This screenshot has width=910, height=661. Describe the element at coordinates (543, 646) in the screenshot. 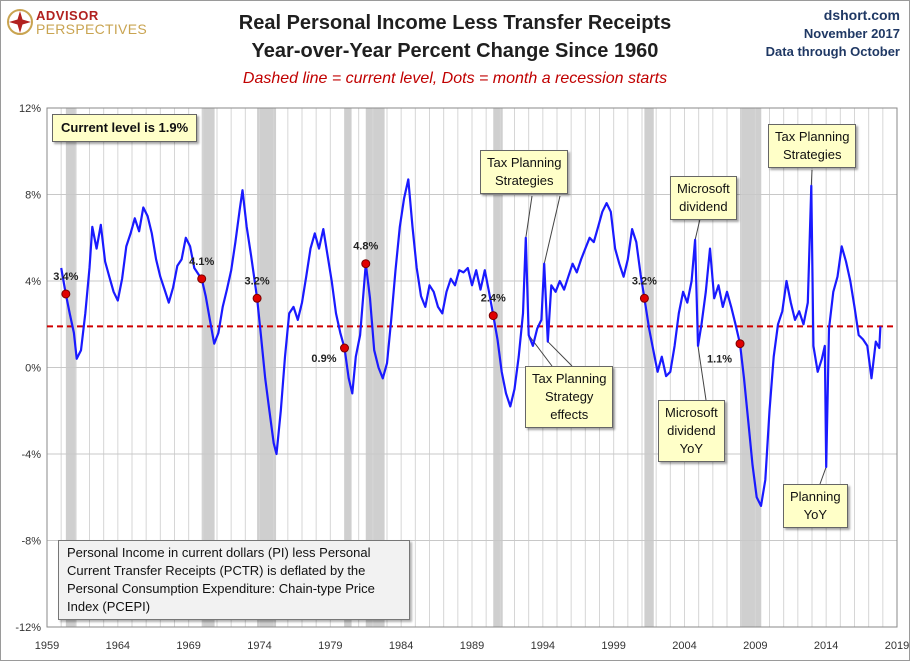

I see `x-tick-label: 1994` at that location.